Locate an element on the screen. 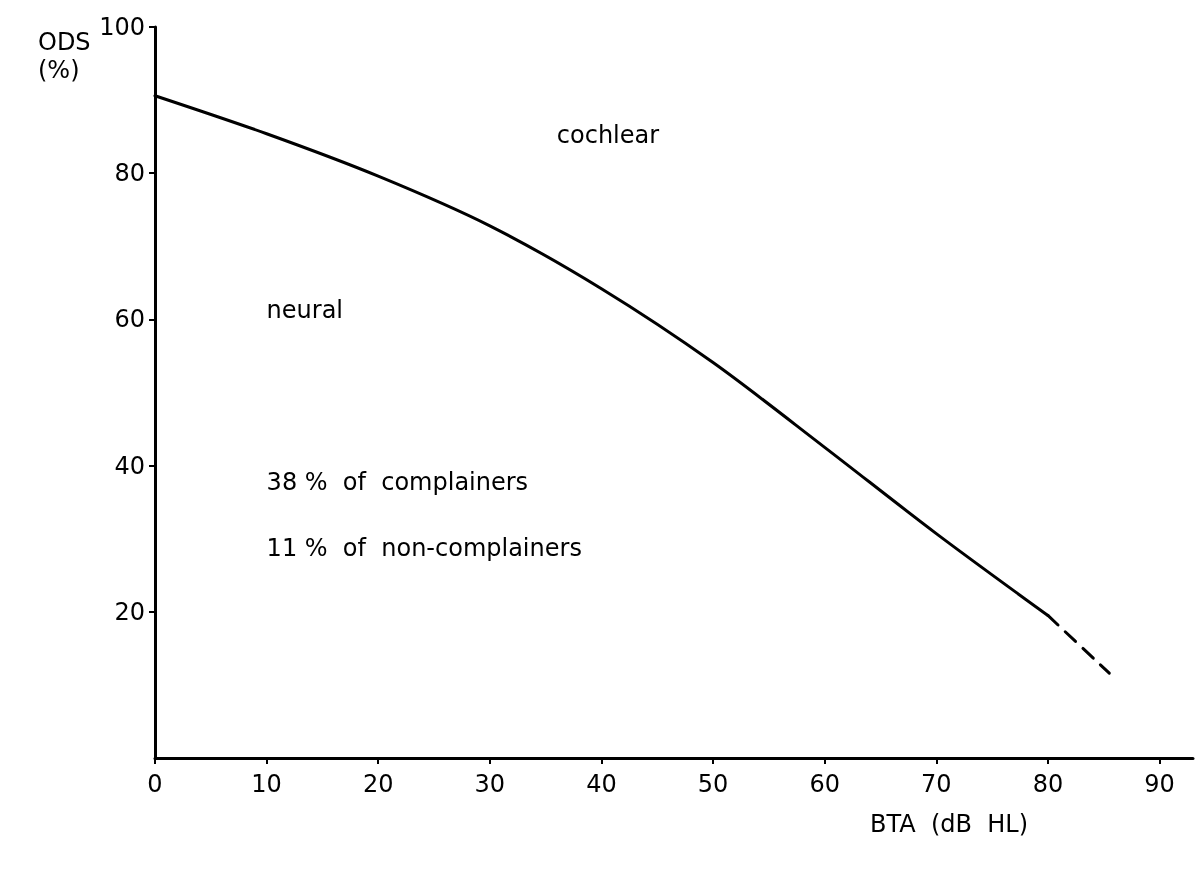 This screenshot has width=1199, height=871. annotation: neural is located at coordinates (305, 310).